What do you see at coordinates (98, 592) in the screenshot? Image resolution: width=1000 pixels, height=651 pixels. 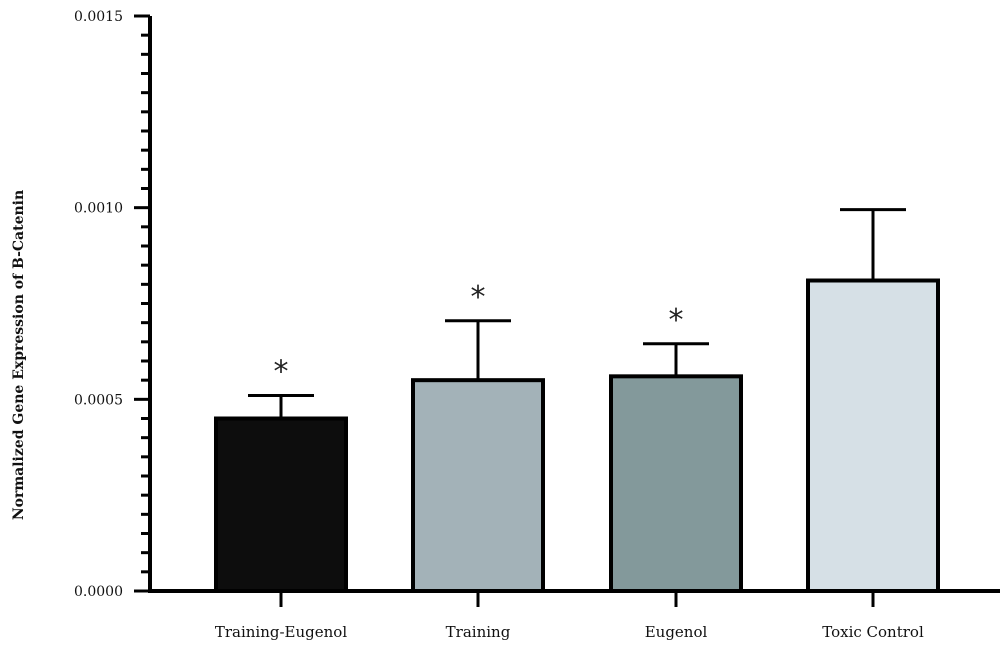 I see `y-tick-label-1: 0.0000` at bounding box center [98, 592].